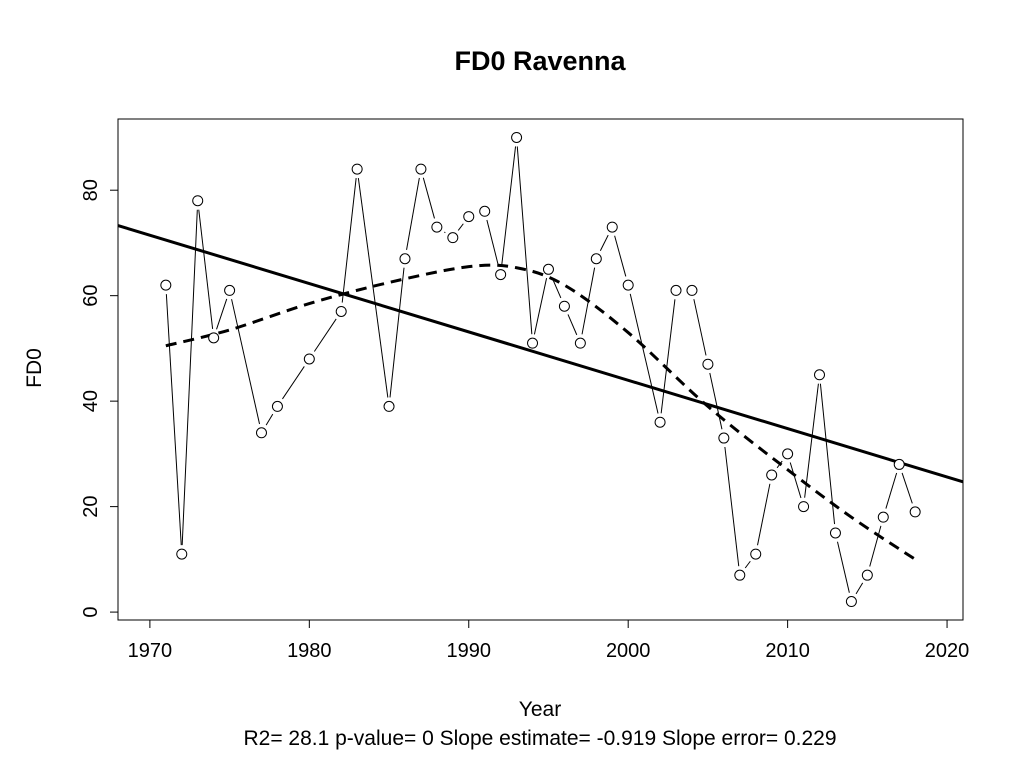 Image resolution: width=1024 pixels, height=768 pixels. Describe the element at coordinates (540, 61) in the screenshot. I see `chart-title: FD0 Ravenna` at that location.